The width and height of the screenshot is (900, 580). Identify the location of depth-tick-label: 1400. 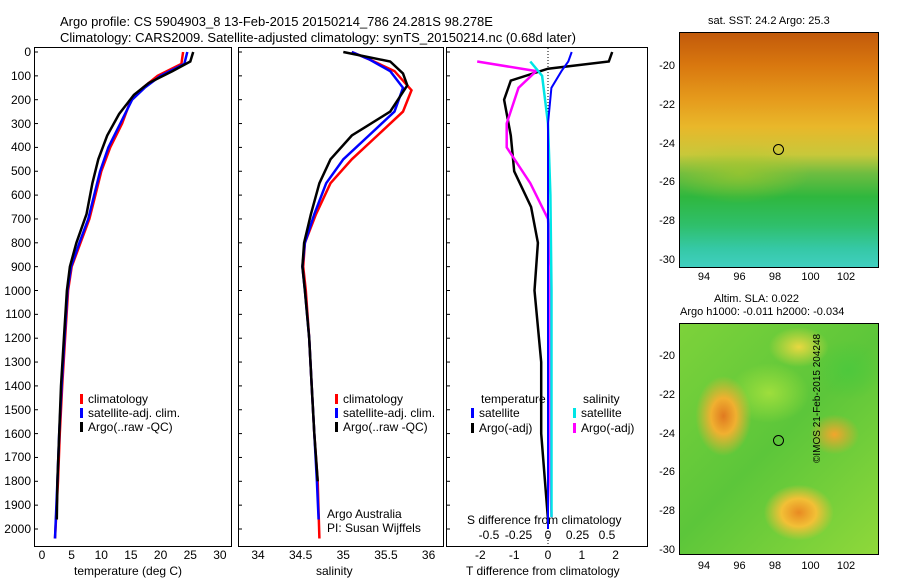
(17, 385).